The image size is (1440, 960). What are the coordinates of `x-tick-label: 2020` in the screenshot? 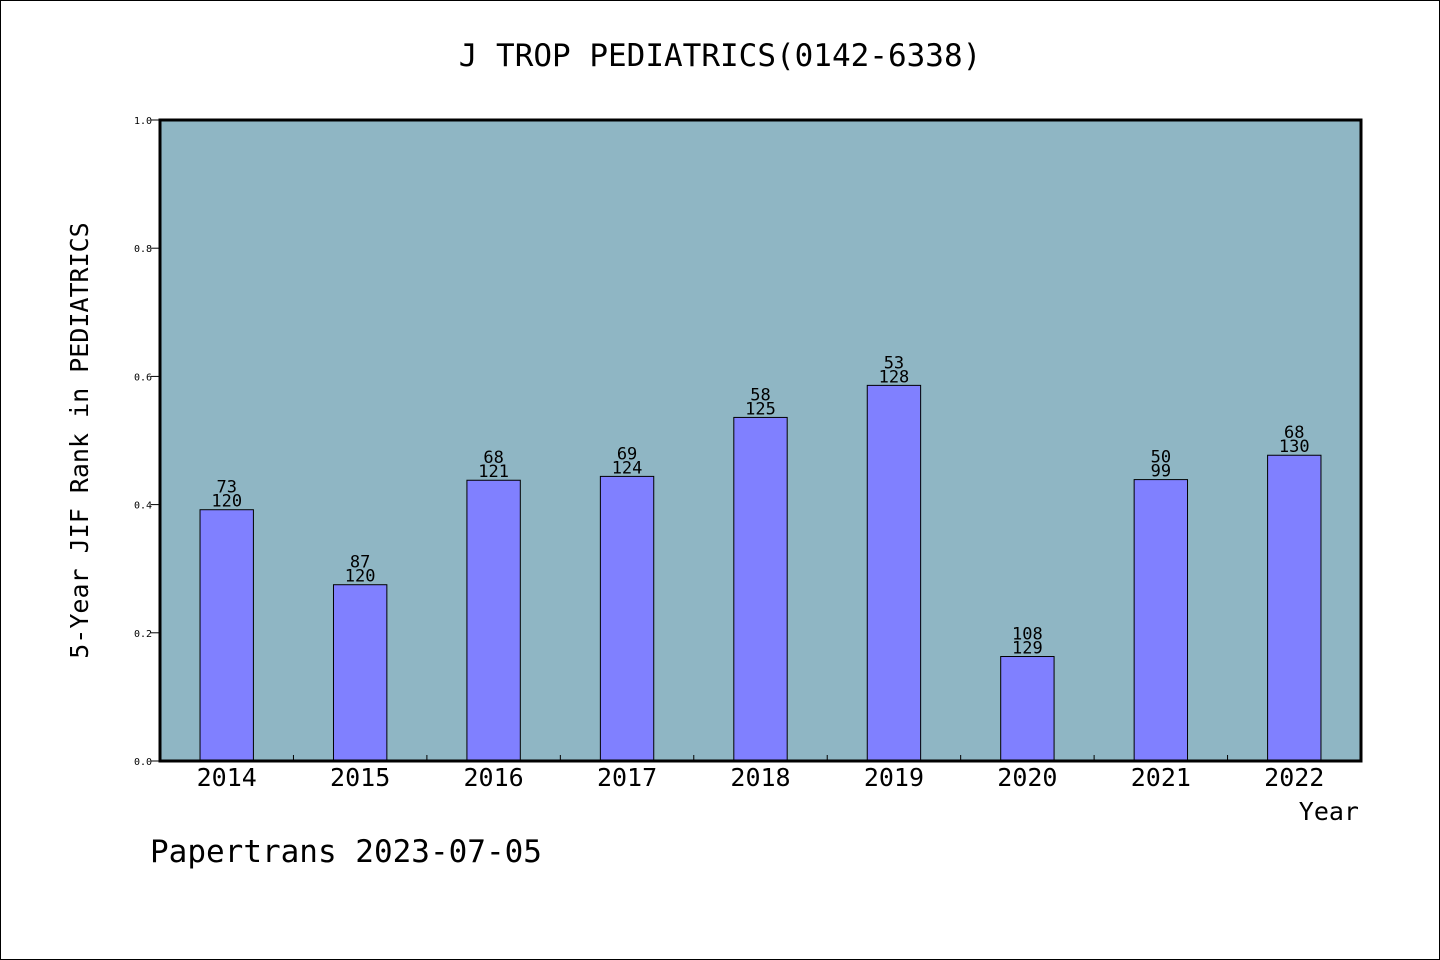 It's located at (1027, 777).